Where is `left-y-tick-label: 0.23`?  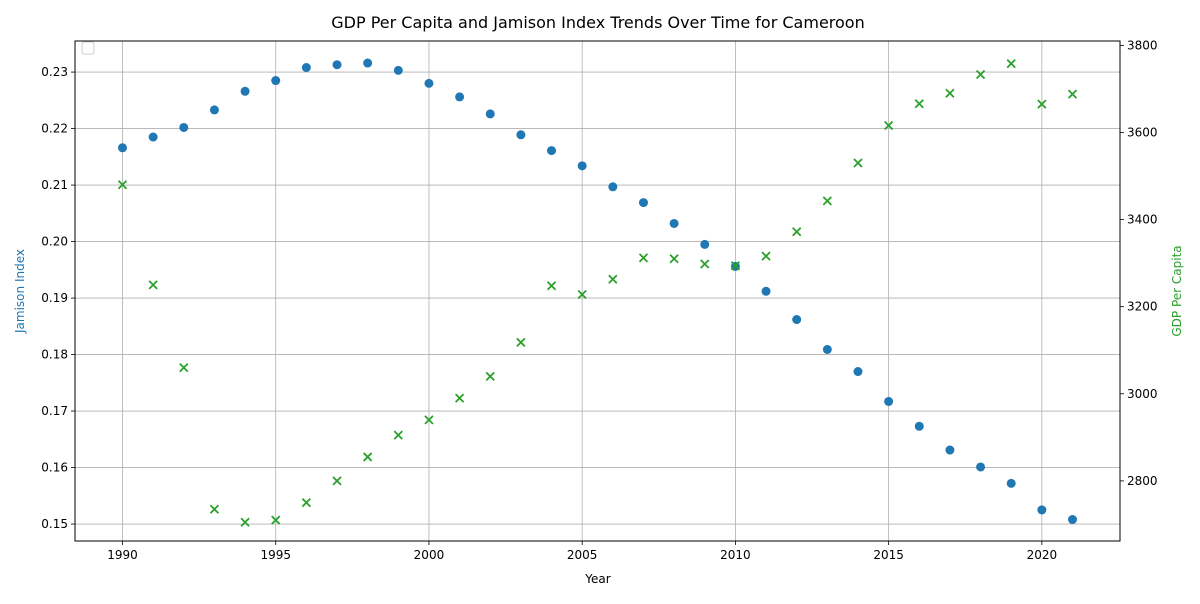
left-y-tick-label: 0.23 is located at coordinates (54, 72).